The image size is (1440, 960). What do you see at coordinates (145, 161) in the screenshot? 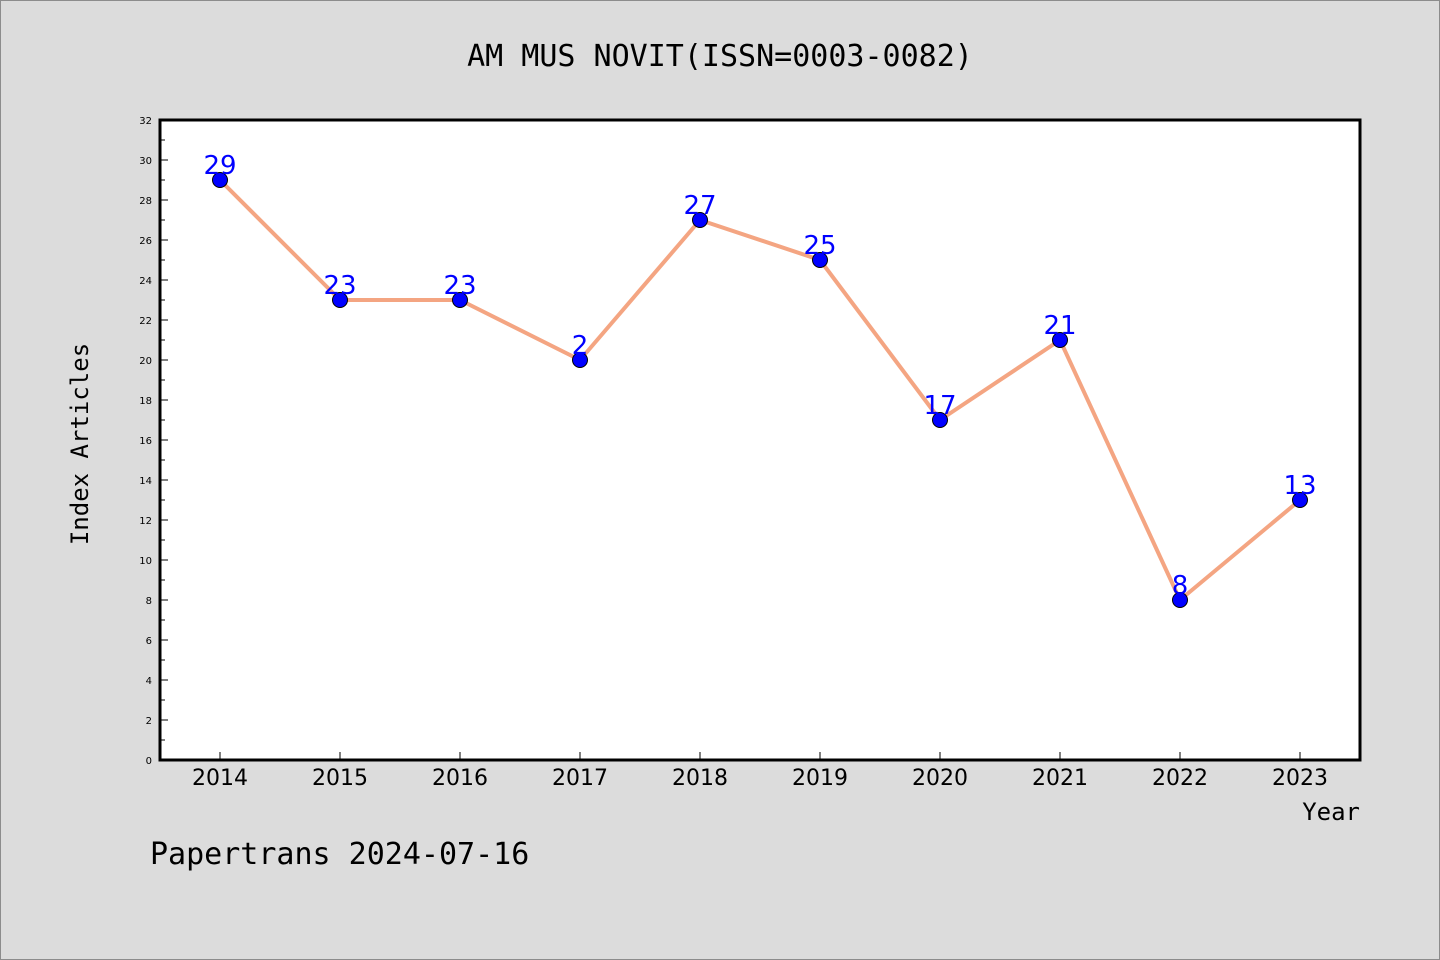
I see `y-tick-label: 30` at bounding box center [145, 161].